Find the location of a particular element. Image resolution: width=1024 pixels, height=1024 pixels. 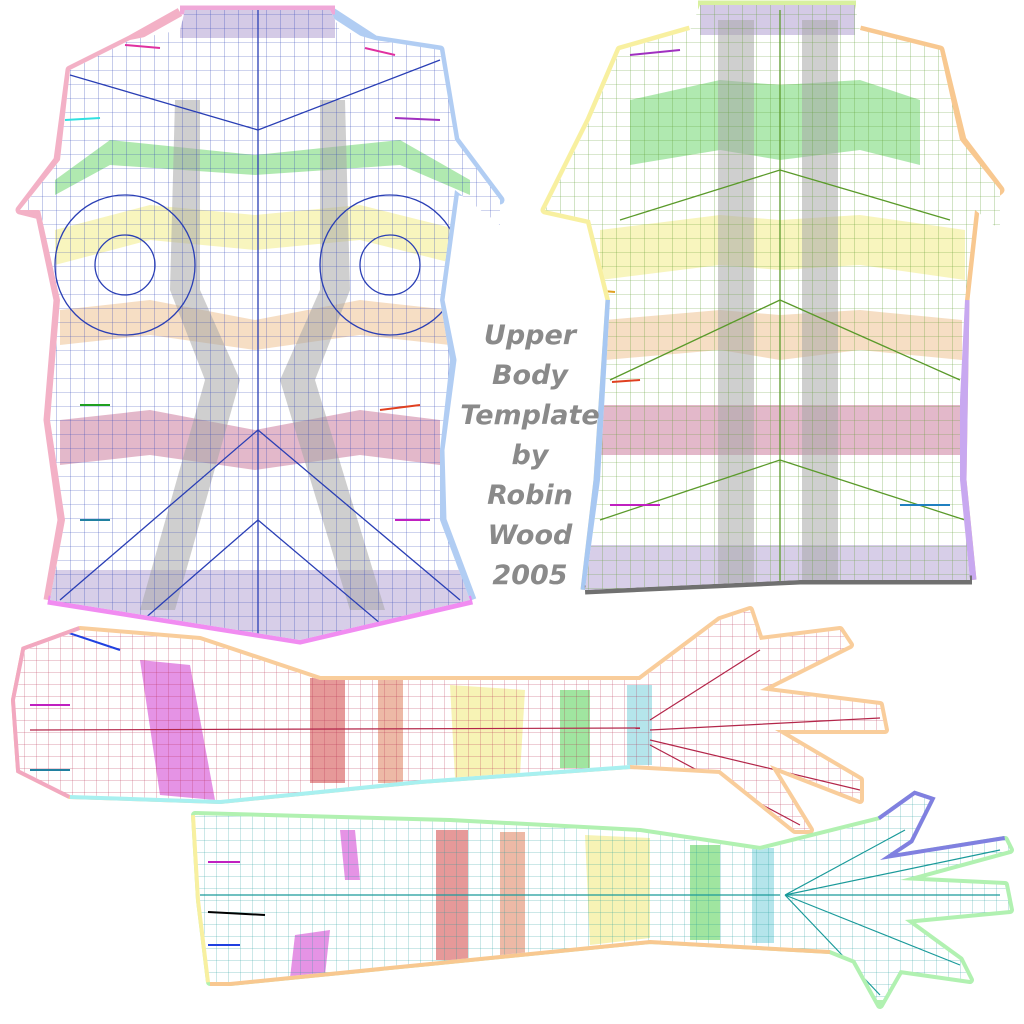

caption-line-wood: Wood is located at coordinates (530, 535).